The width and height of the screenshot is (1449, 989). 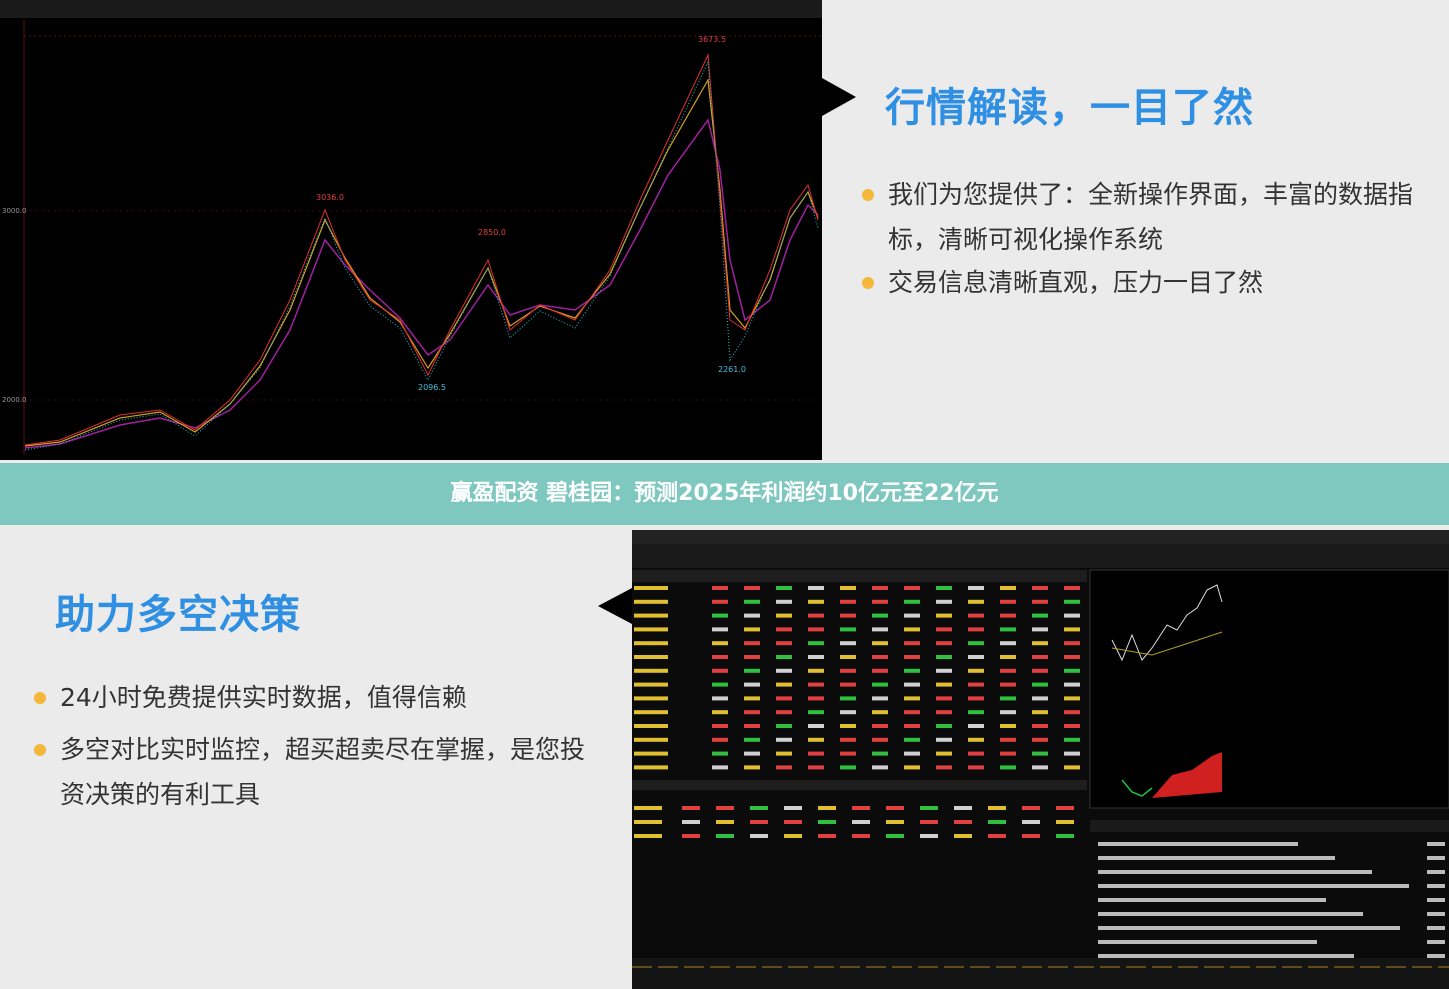 I want to click on axis-label: 3000.0, so click(x=14, y=211).